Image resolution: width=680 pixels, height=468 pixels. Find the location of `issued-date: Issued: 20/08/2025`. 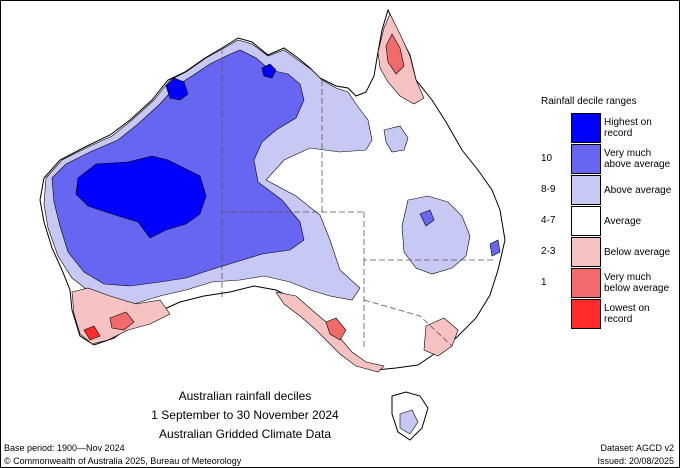

issued-date: Issued: 20/08/2025 is located at coordinates (635, 461).